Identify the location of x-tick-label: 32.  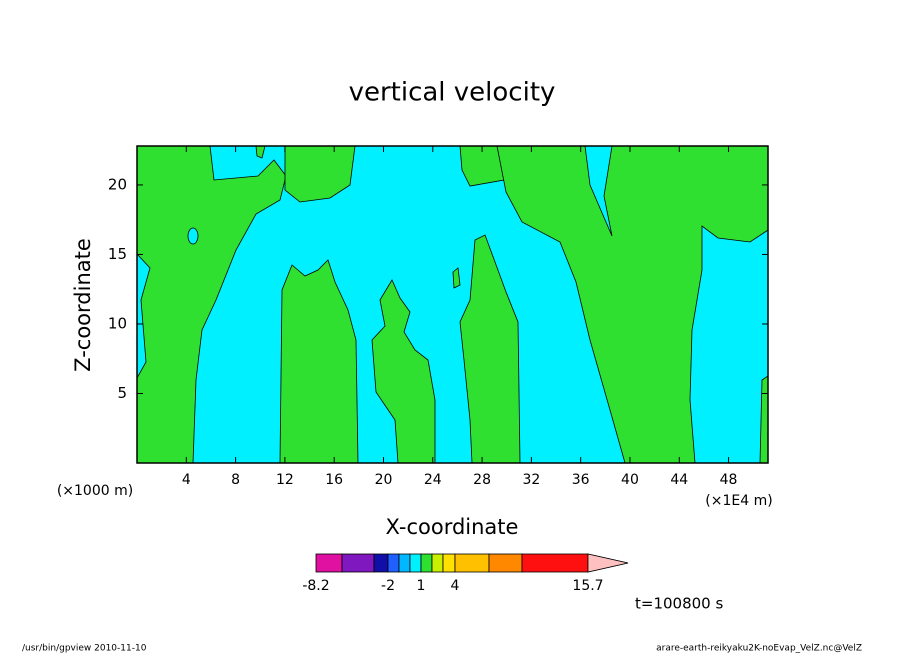
(531, 480).